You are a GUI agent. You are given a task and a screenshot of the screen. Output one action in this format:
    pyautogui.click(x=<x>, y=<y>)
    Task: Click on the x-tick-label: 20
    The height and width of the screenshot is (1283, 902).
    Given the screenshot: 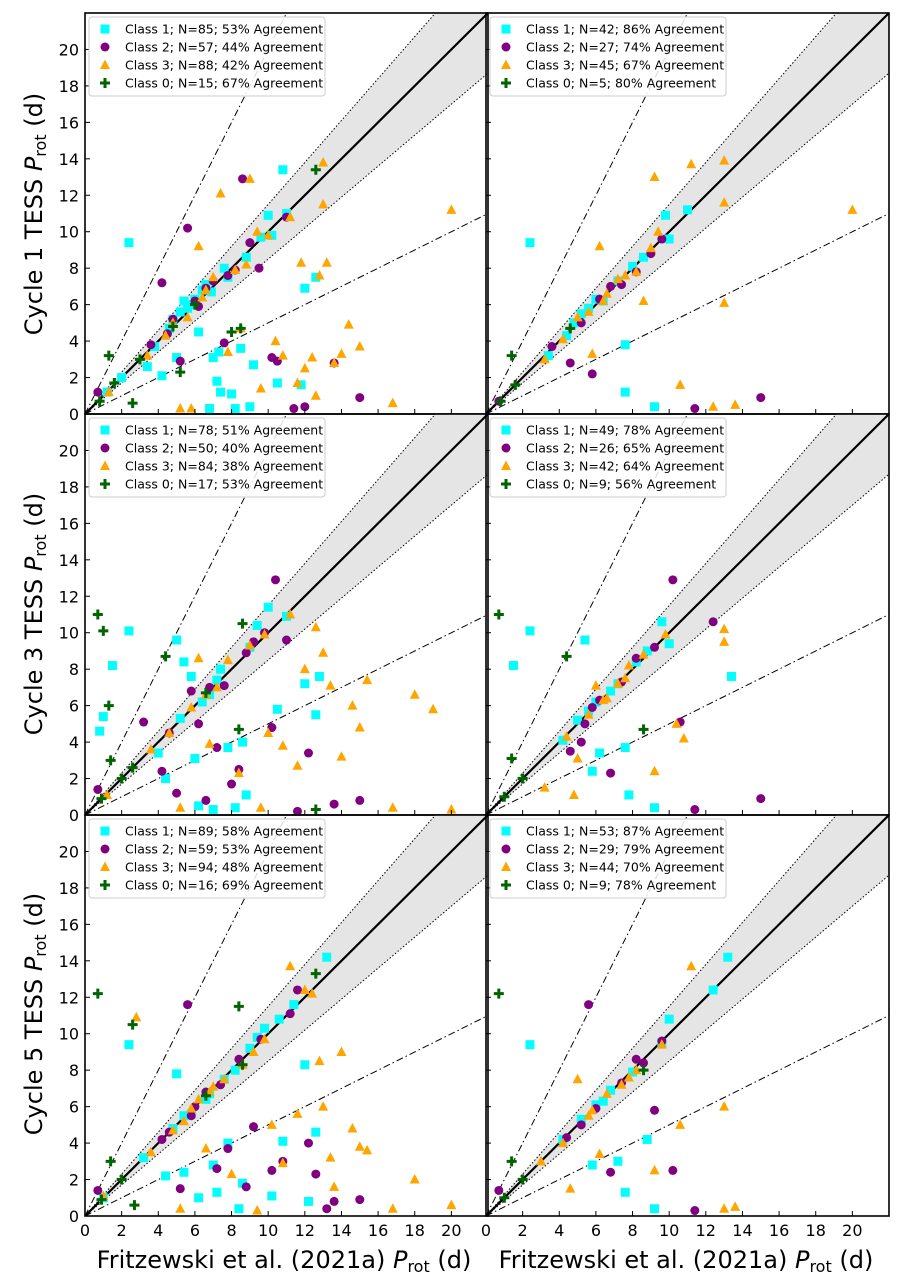 What is the action you would take?
    pyautogui.click(x=451, y=1230)
    